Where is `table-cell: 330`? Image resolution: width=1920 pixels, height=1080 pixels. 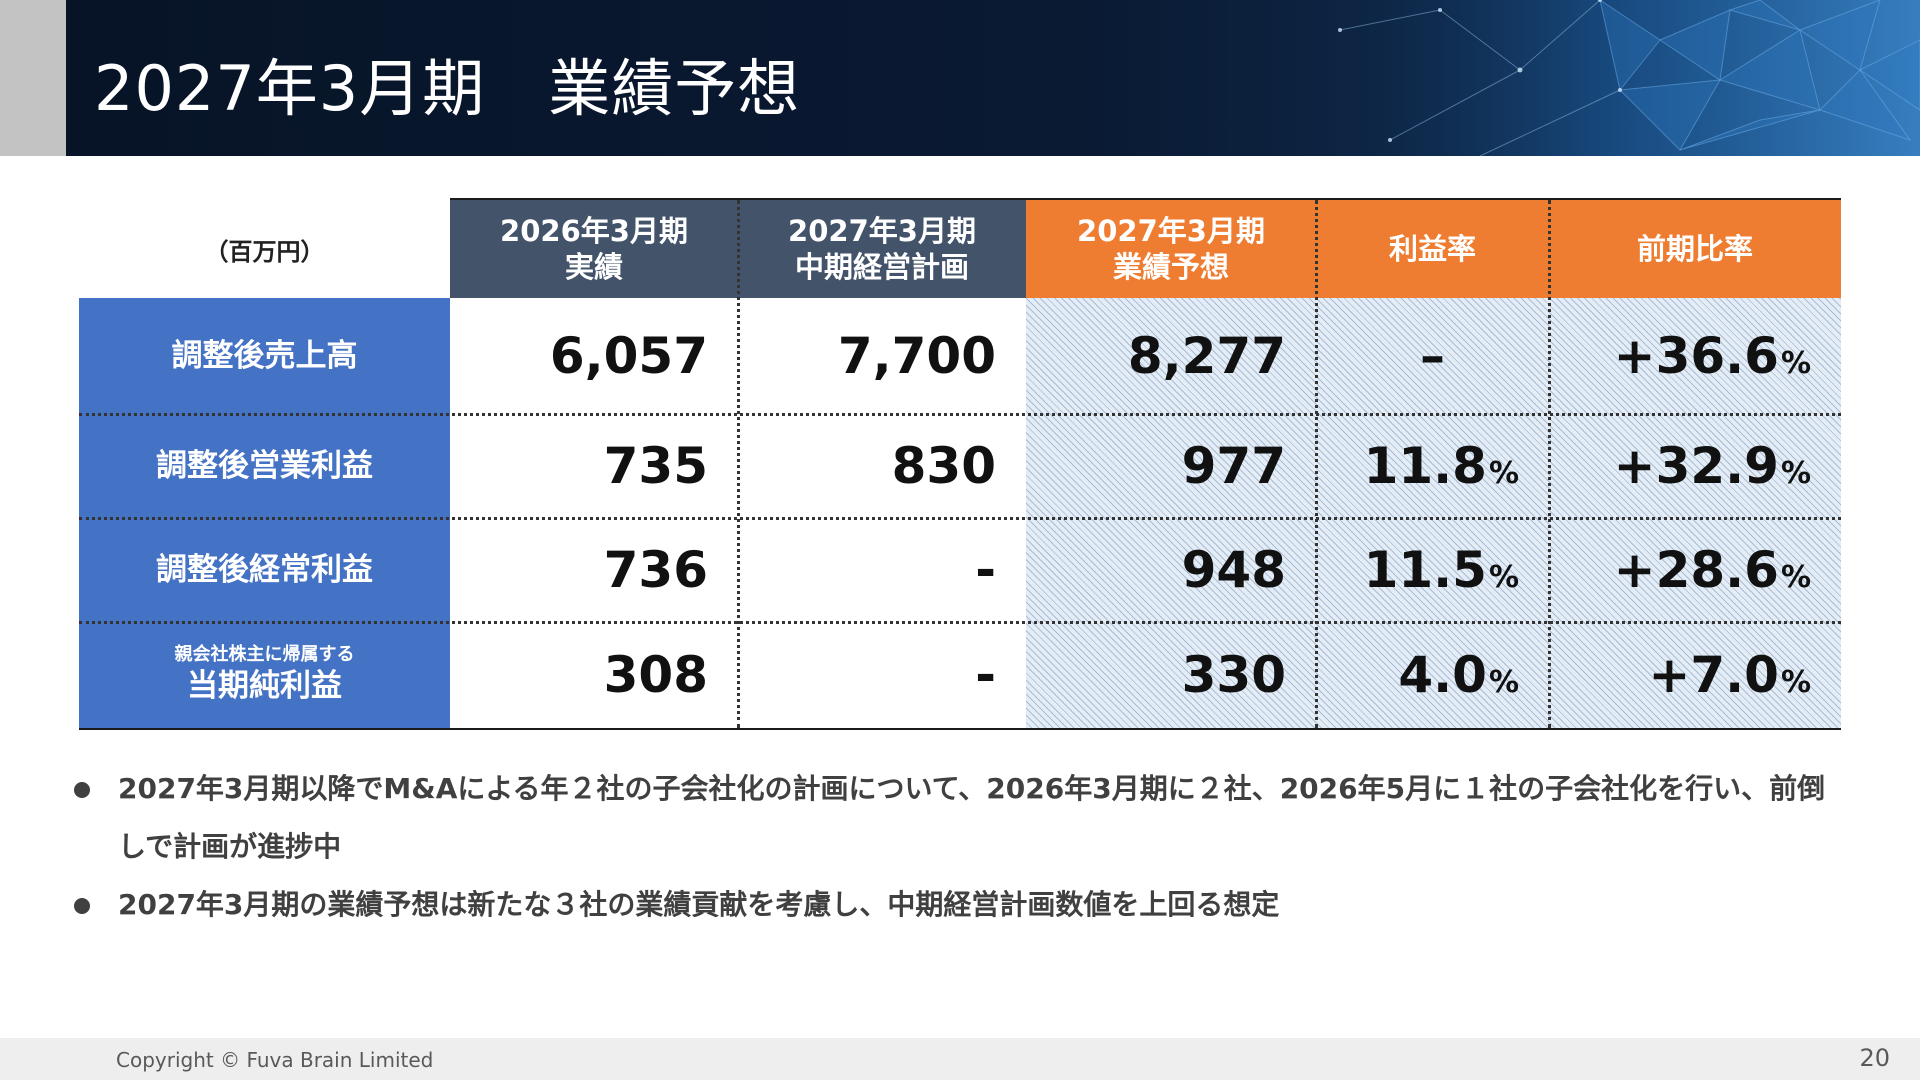 table-cell: 330 is located at coordinates (1233, 675).